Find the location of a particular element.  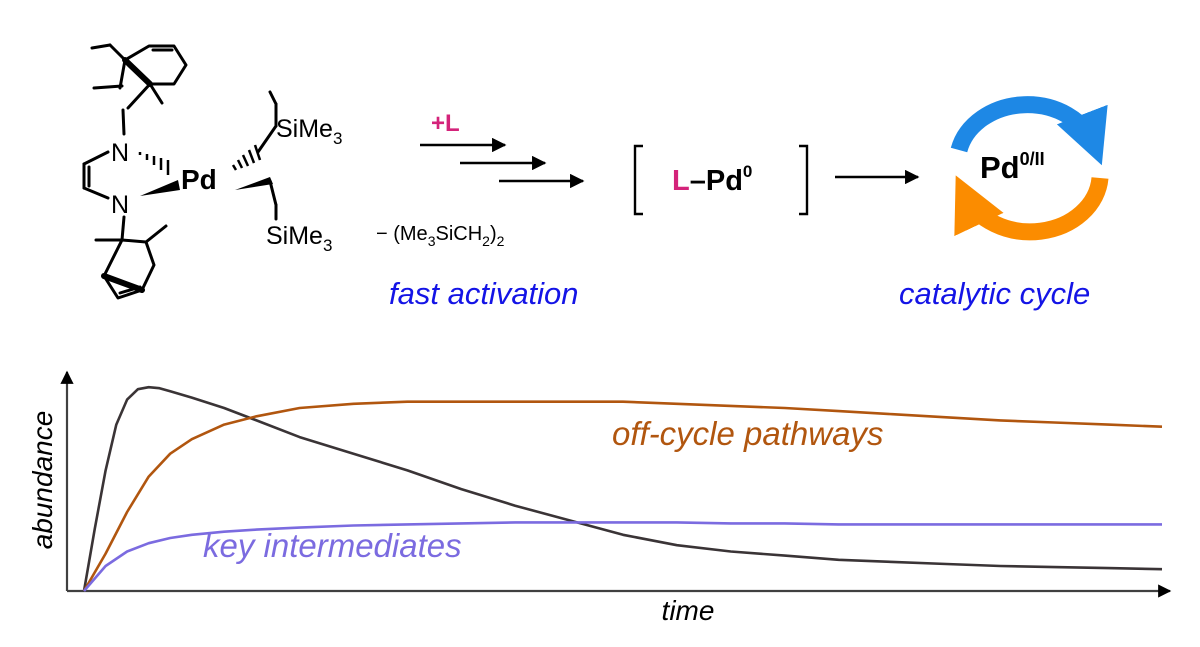

silyl-group-upper: SiMe3 is located at coordinates (309, 131).